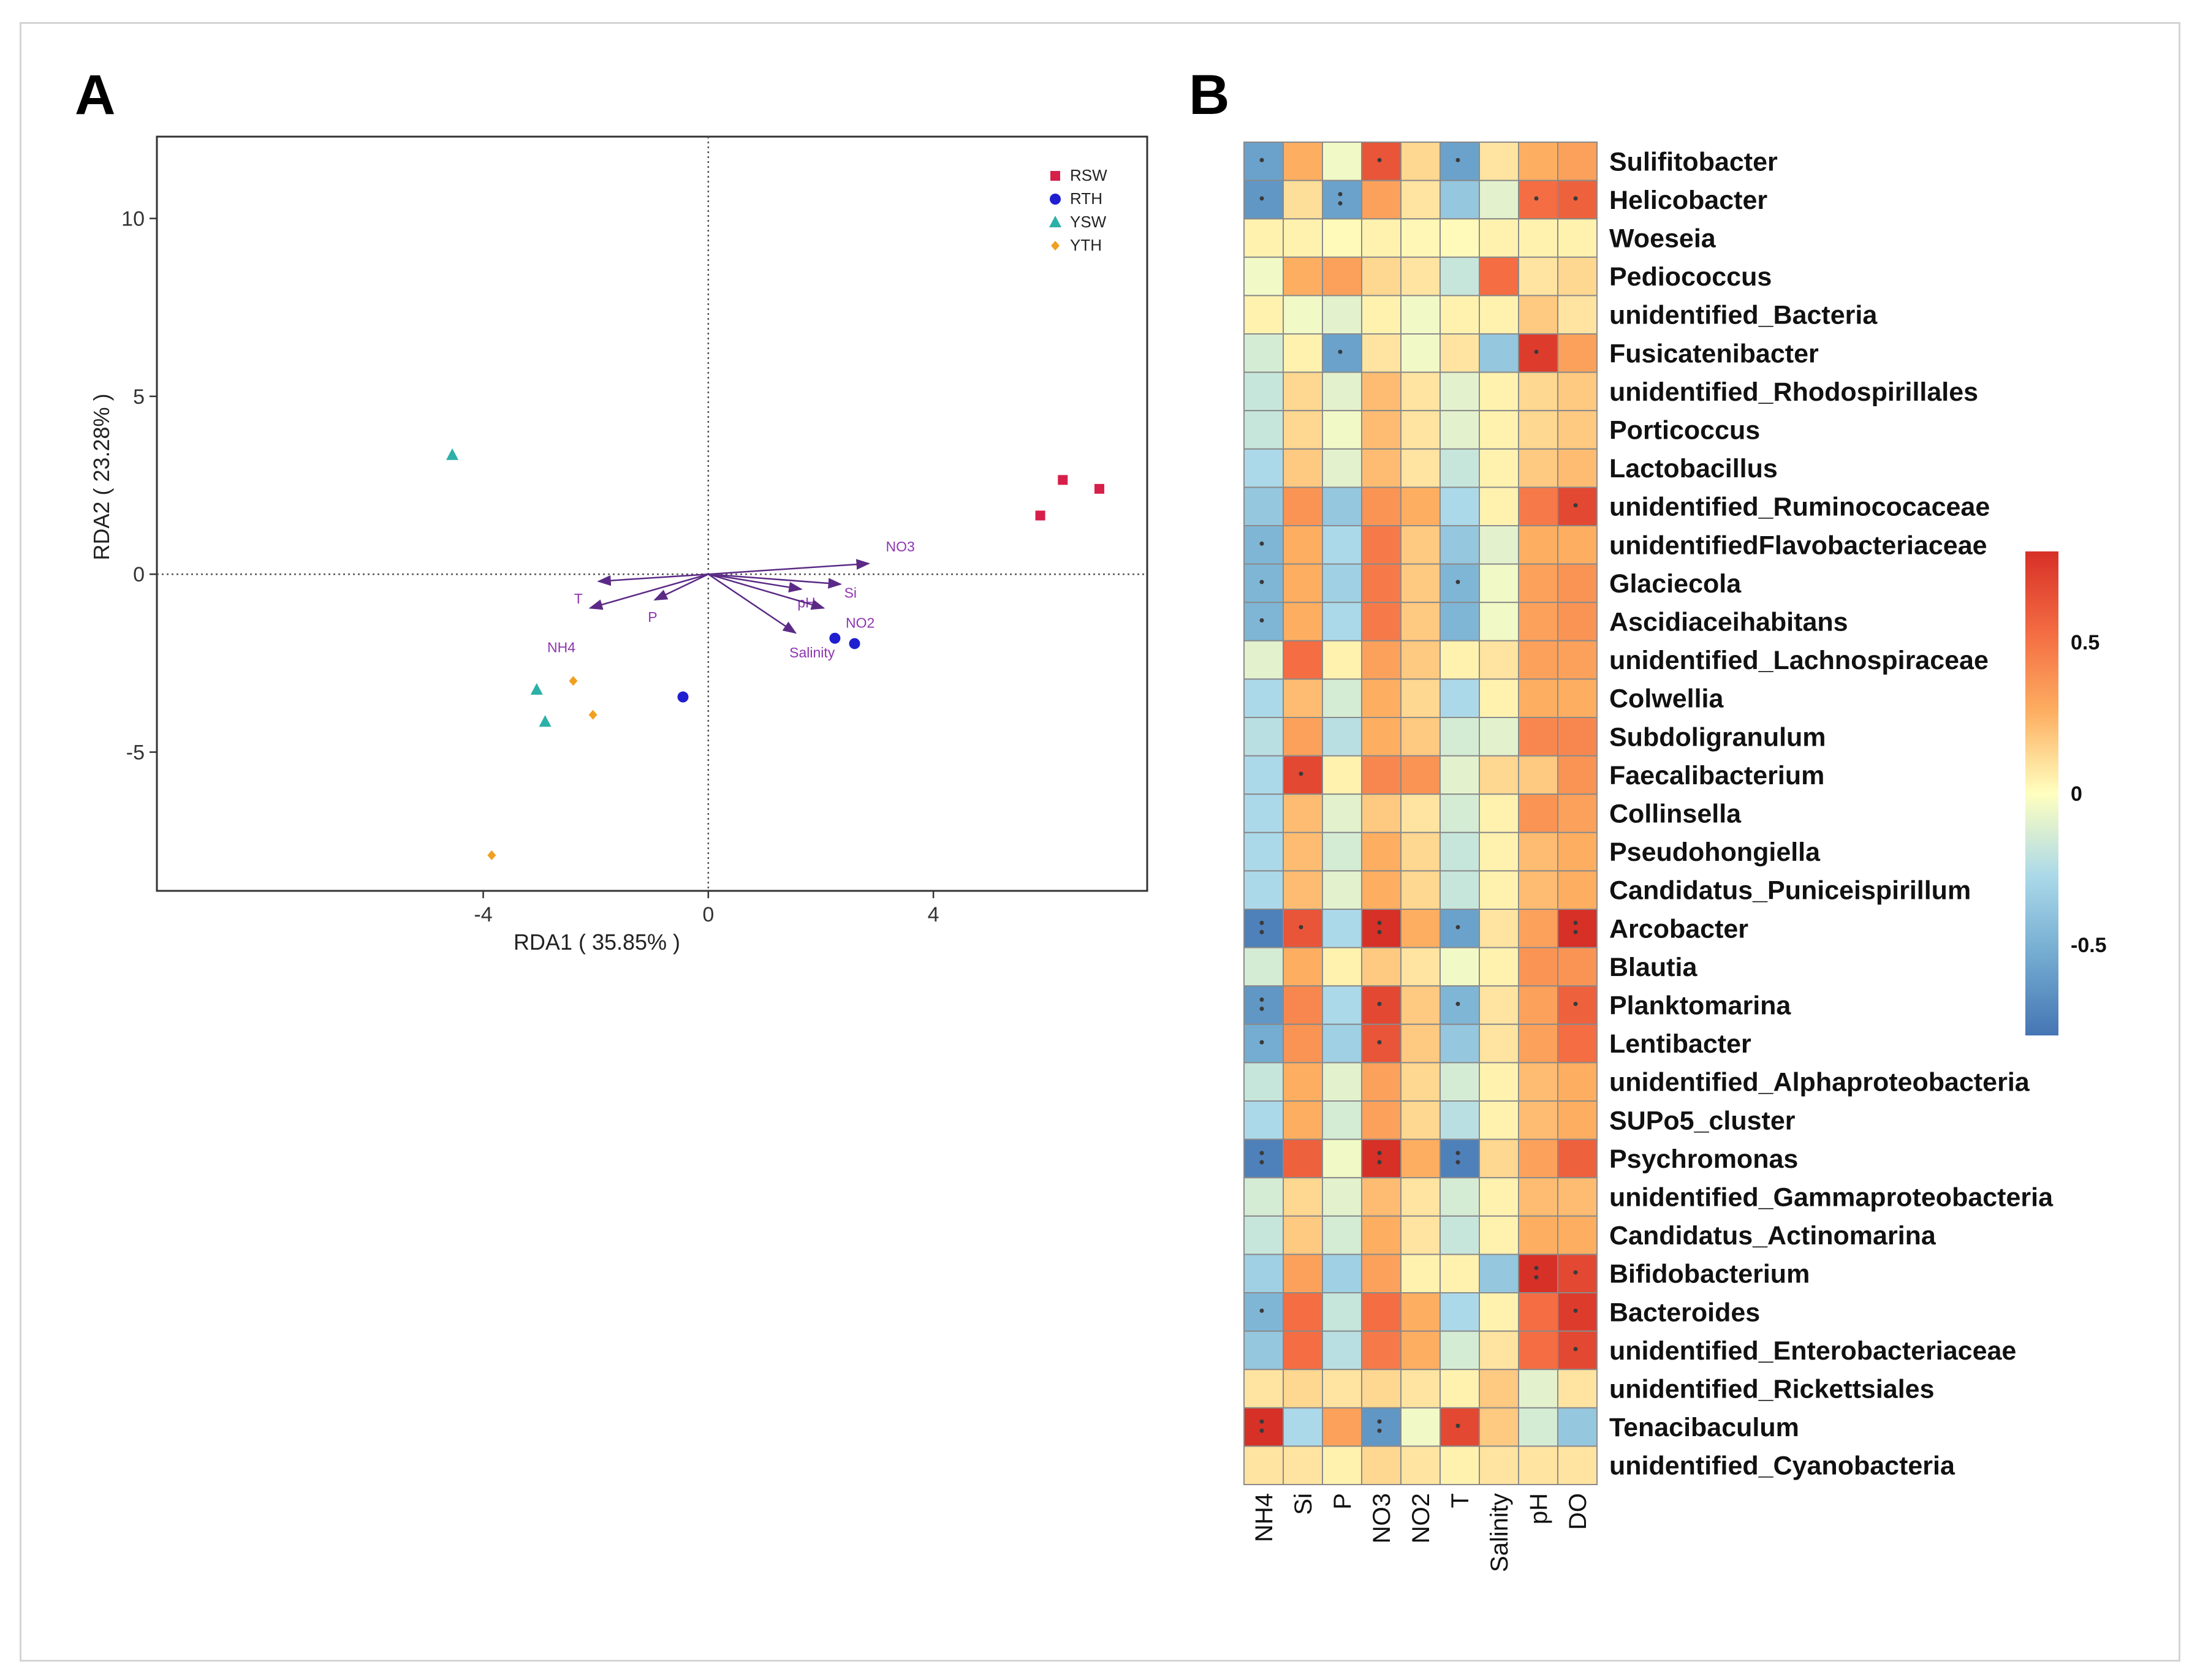 Image resolution: width=2200 pixels, height=1680 pixels. I want to click on legend-marker-yth, so click(1055, 246).